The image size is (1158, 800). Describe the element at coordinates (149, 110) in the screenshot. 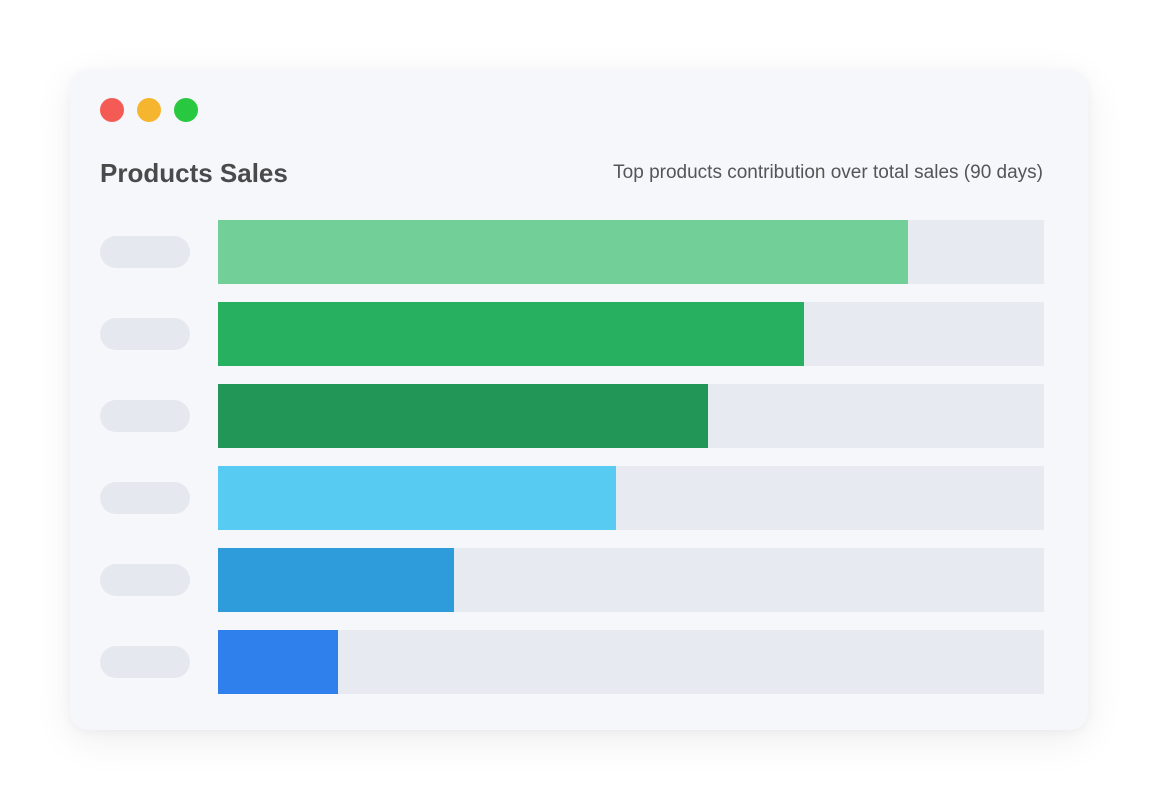

I see `minimize-window-button` at that location.